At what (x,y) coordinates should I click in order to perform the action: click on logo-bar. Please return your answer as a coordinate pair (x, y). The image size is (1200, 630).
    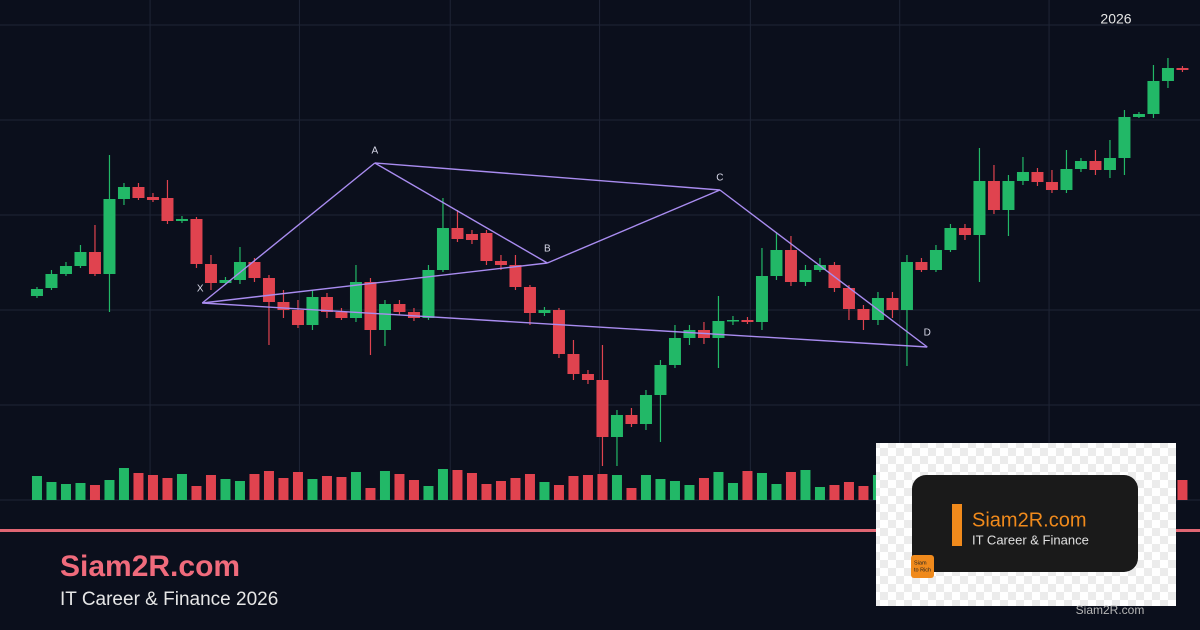
    Looking at the image, I should click on (957, 525).